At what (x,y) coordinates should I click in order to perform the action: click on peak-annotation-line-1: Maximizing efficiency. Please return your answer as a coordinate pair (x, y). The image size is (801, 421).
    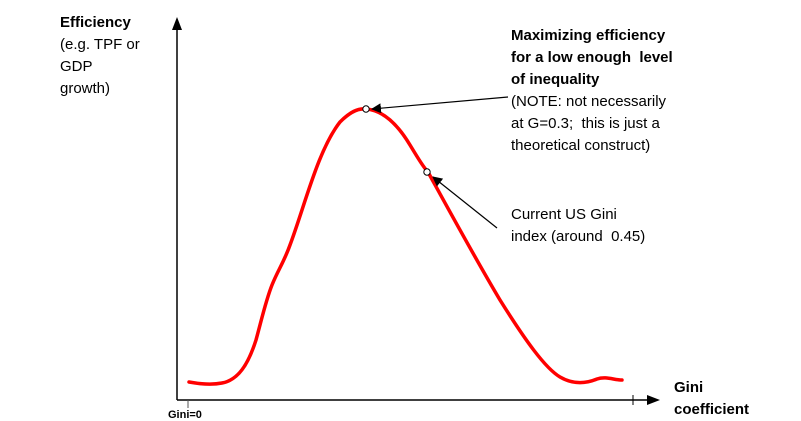
    Looking at the image, I should click on (588, 35).